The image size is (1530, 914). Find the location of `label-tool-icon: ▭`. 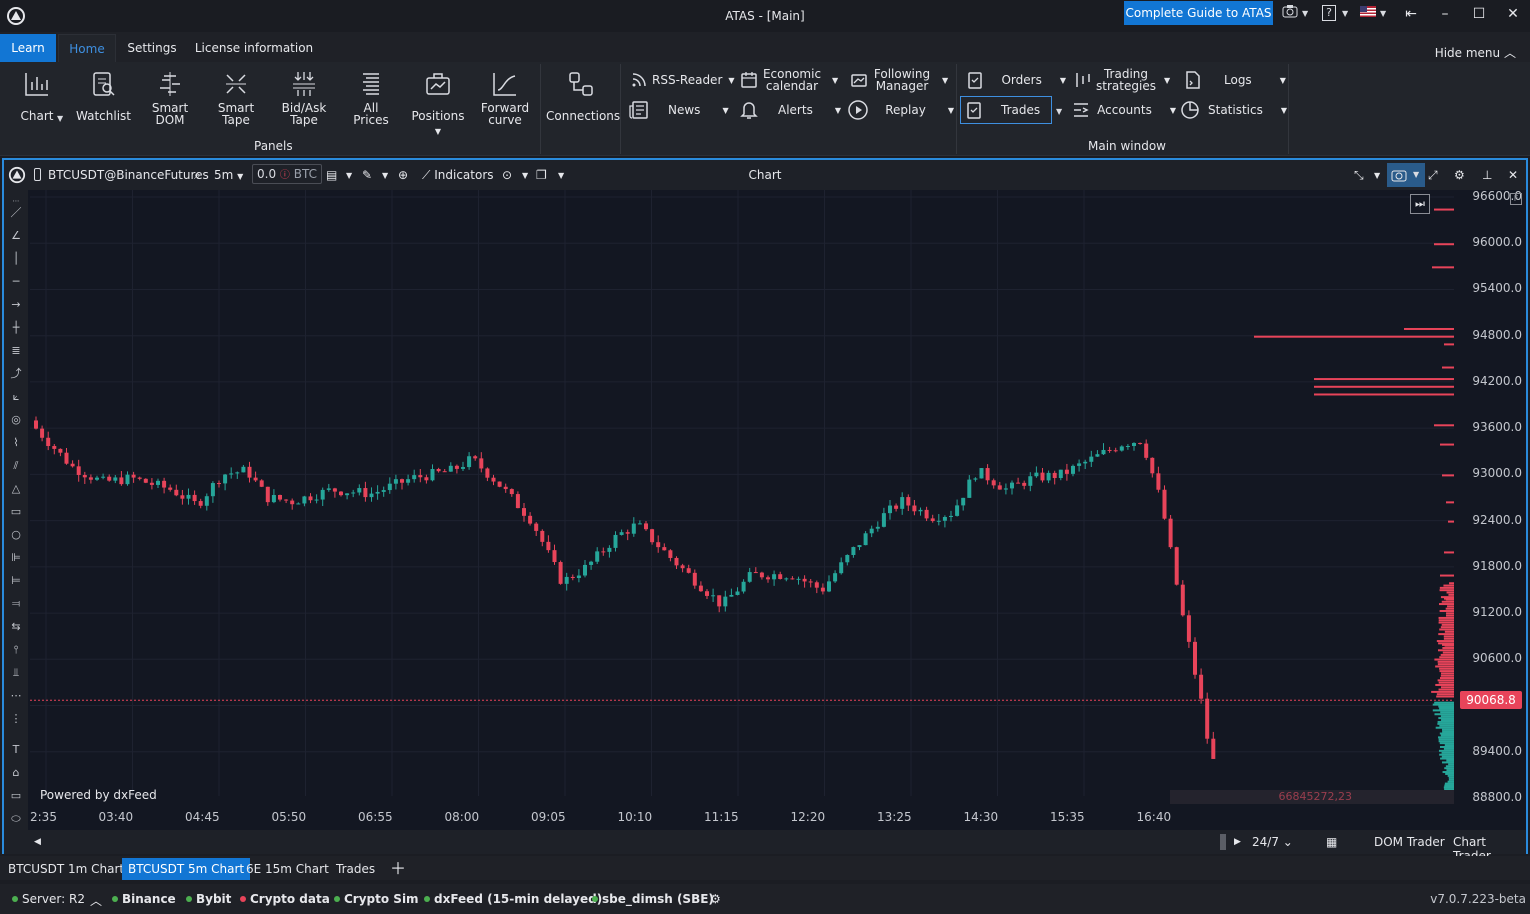

label-tool-icon: ▭ is located at coordinates (16, 795).